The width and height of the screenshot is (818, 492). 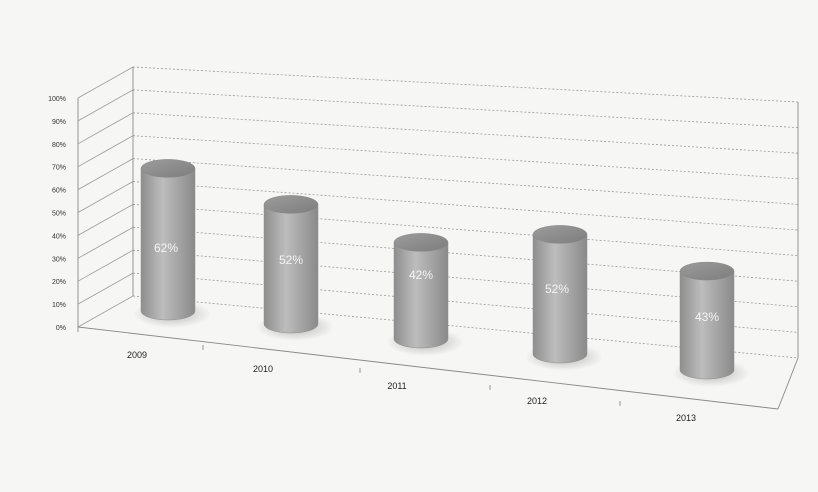 What do you see at coordinates (57, 99) in the screenshot?
I see `y-tick-label: 100%` at bounding box center [57, 99].